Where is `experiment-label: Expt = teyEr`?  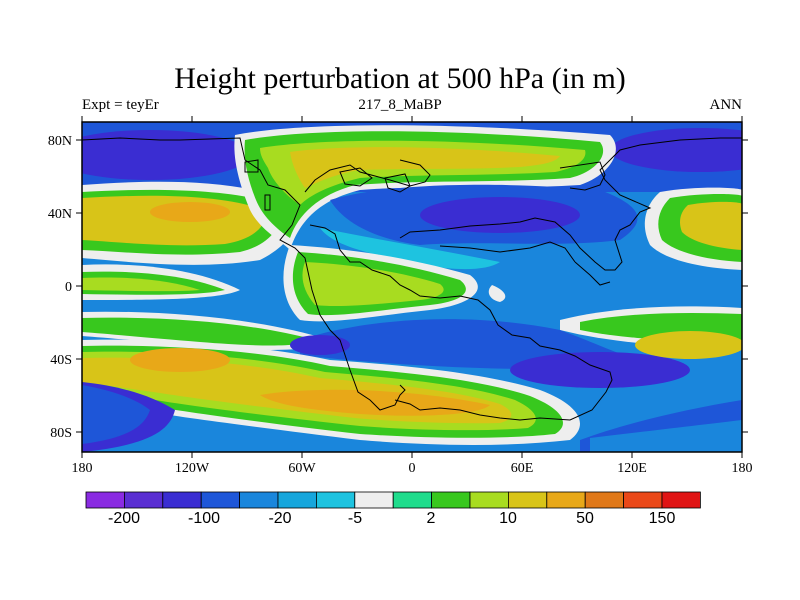 experiment-label: Expt = teyEr is located at coordinates (120, 105).